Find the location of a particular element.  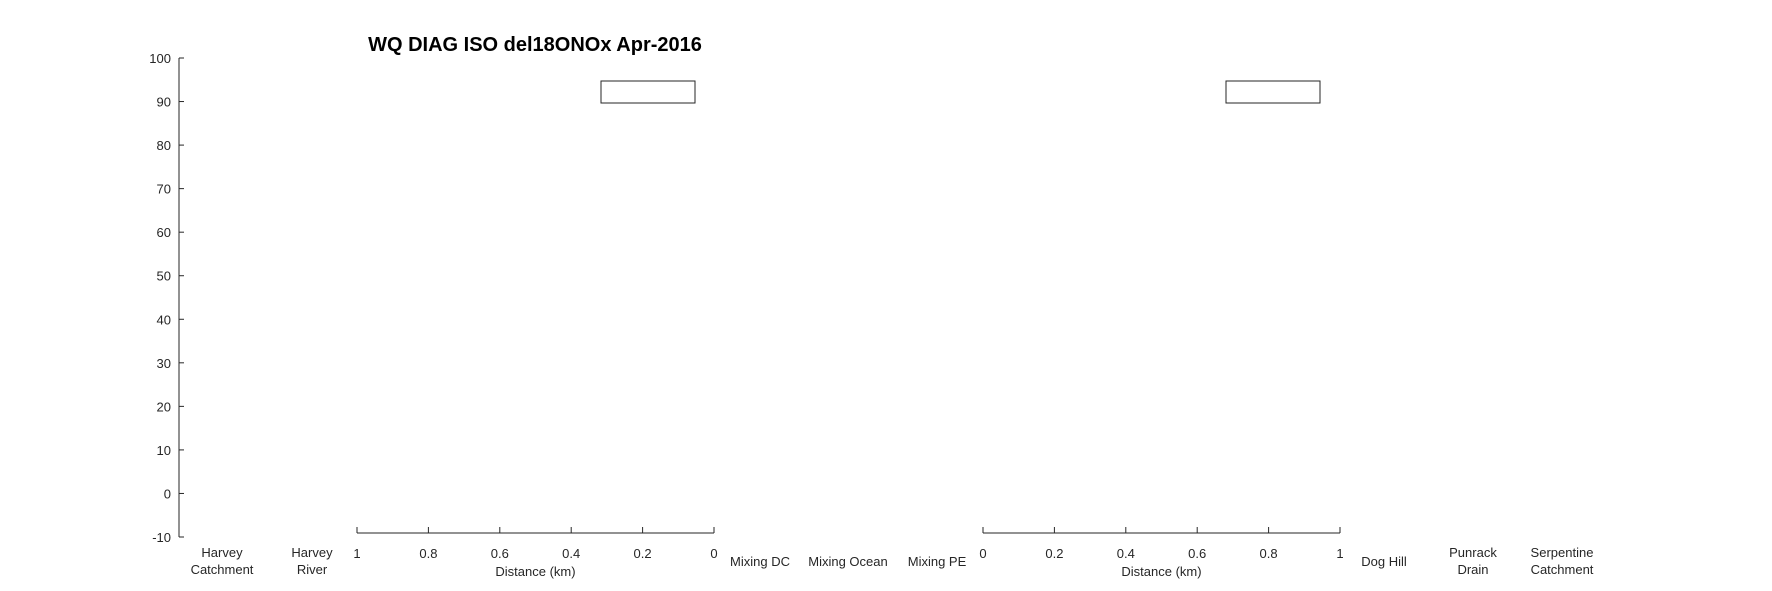

y-tick-label: 90 is located at coordinates (164, 102).